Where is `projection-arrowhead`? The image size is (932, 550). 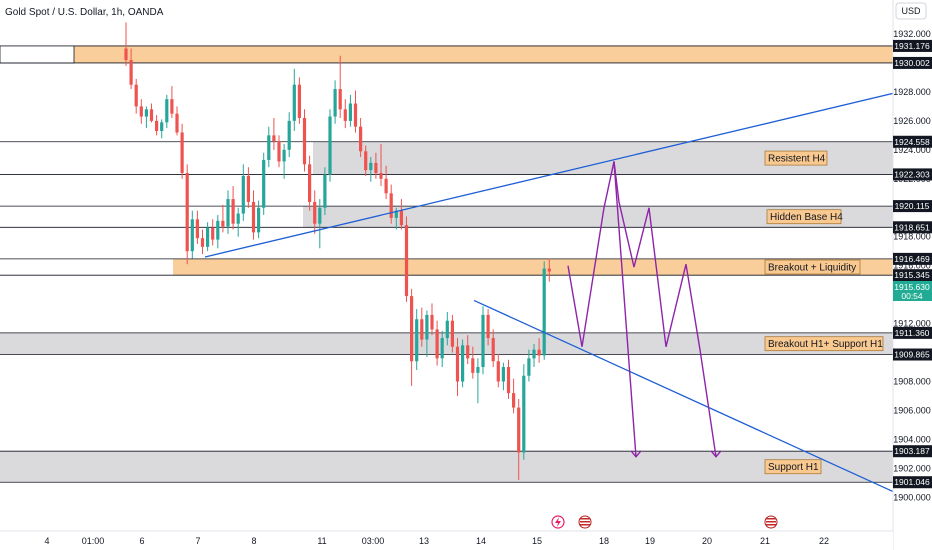
projection-arrowhead is located at coordinates (716, 454).